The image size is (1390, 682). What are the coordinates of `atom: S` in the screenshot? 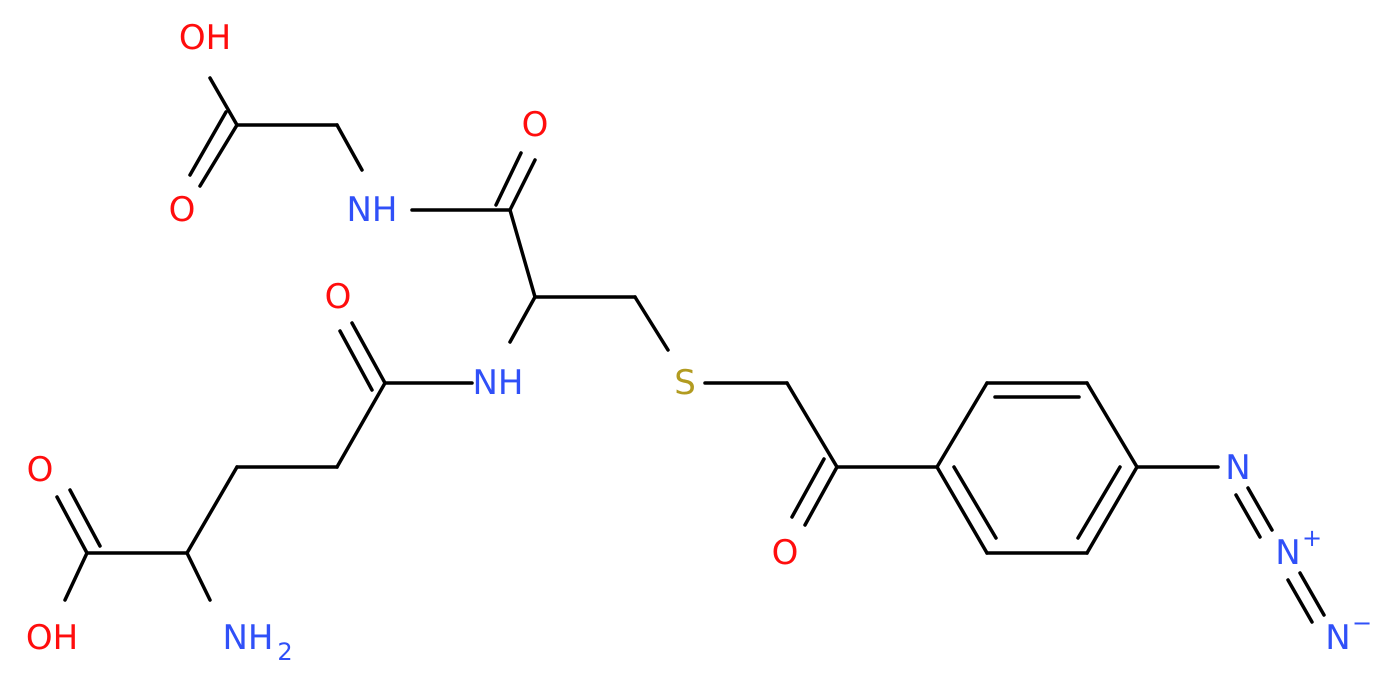 It's located at (685, 383).